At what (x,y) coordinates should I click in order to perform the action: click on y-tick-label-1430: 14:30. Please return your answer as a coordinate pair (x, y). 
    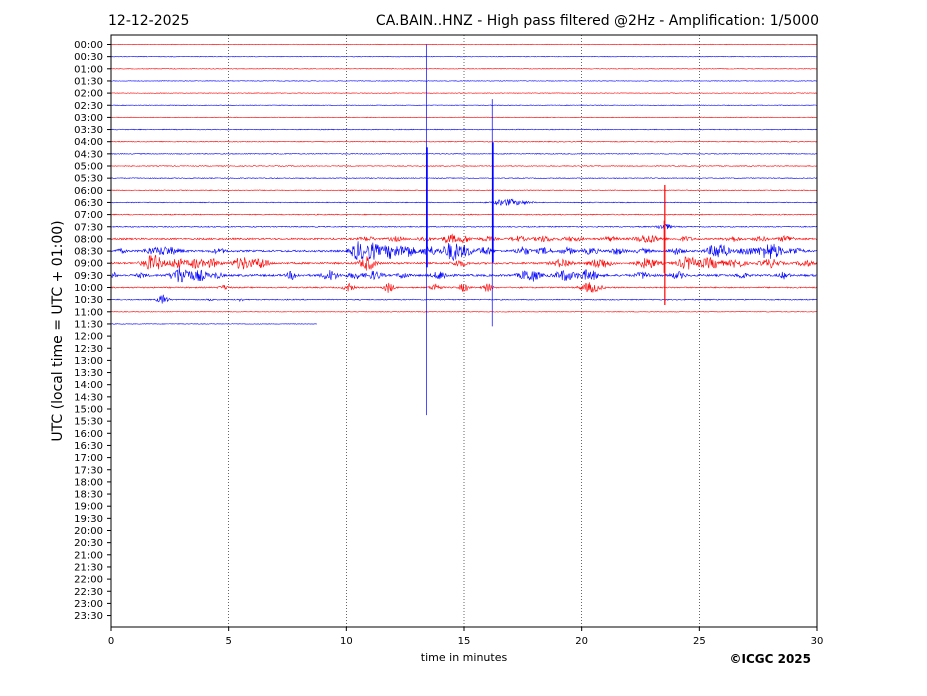
    Looking at the image, I should click on (88, 397).